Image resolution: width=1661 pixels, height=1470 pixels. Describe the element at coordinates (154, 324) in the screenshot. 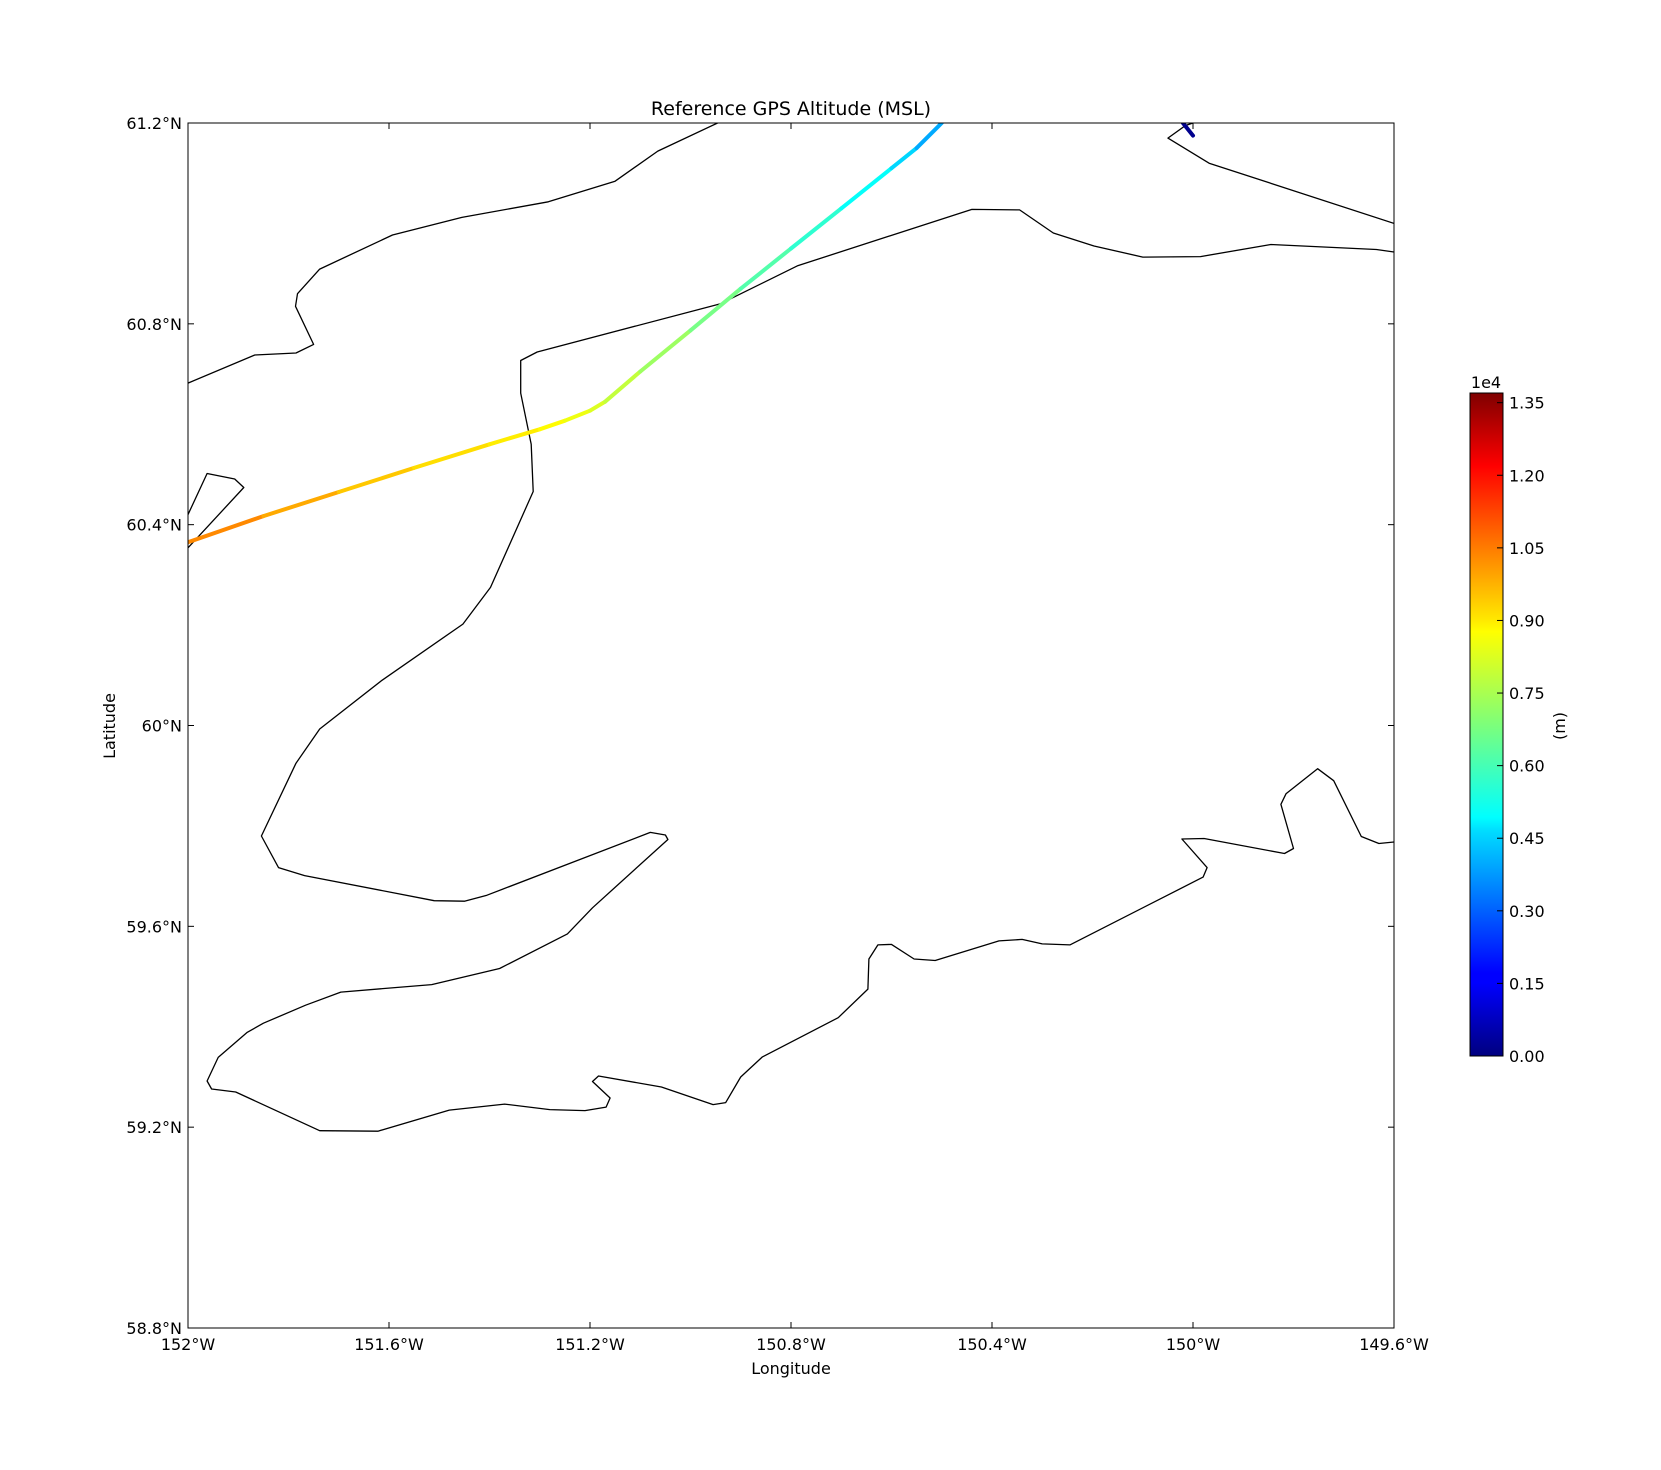

I see `y-tick-label: 60.8°N` at that location.